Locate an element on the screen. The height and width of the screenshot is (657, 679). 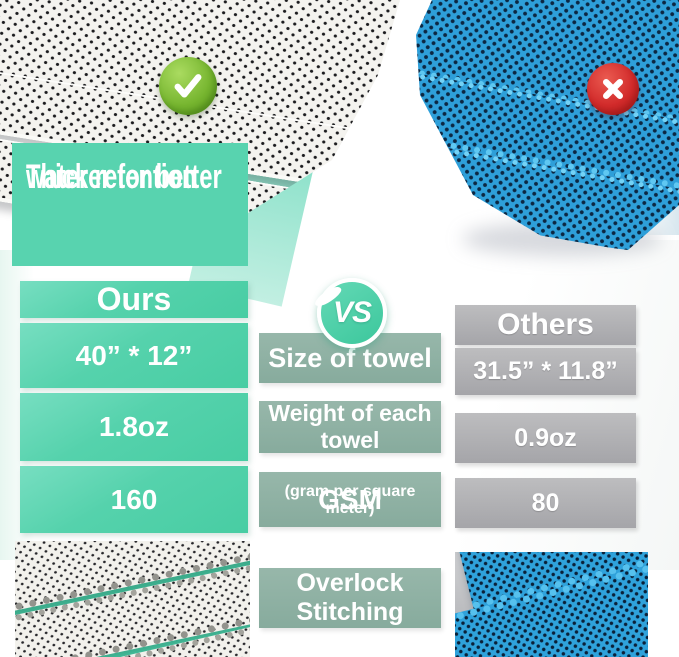
check-icon is located at coordinates (188, 86).